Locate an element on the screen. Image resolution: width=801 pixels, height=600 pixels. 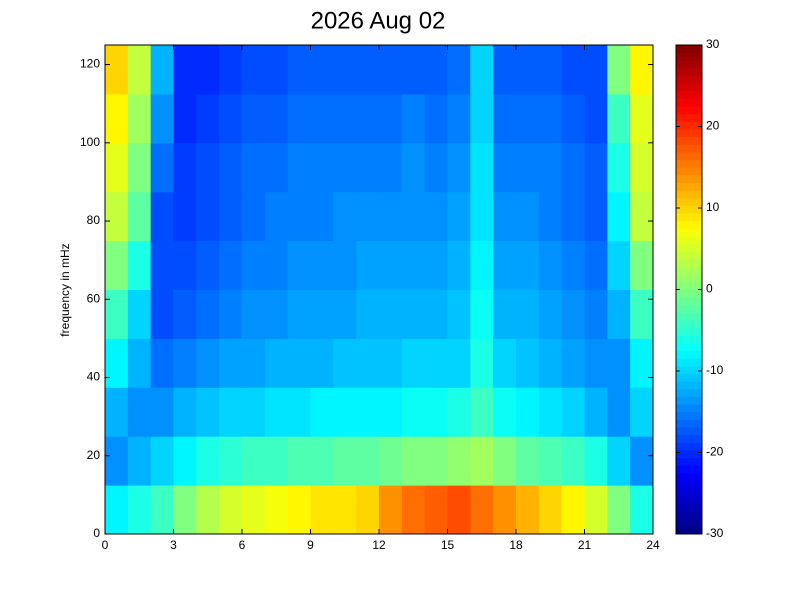
colorbar-tick-label: -10 is located at coordinates (715, 370).